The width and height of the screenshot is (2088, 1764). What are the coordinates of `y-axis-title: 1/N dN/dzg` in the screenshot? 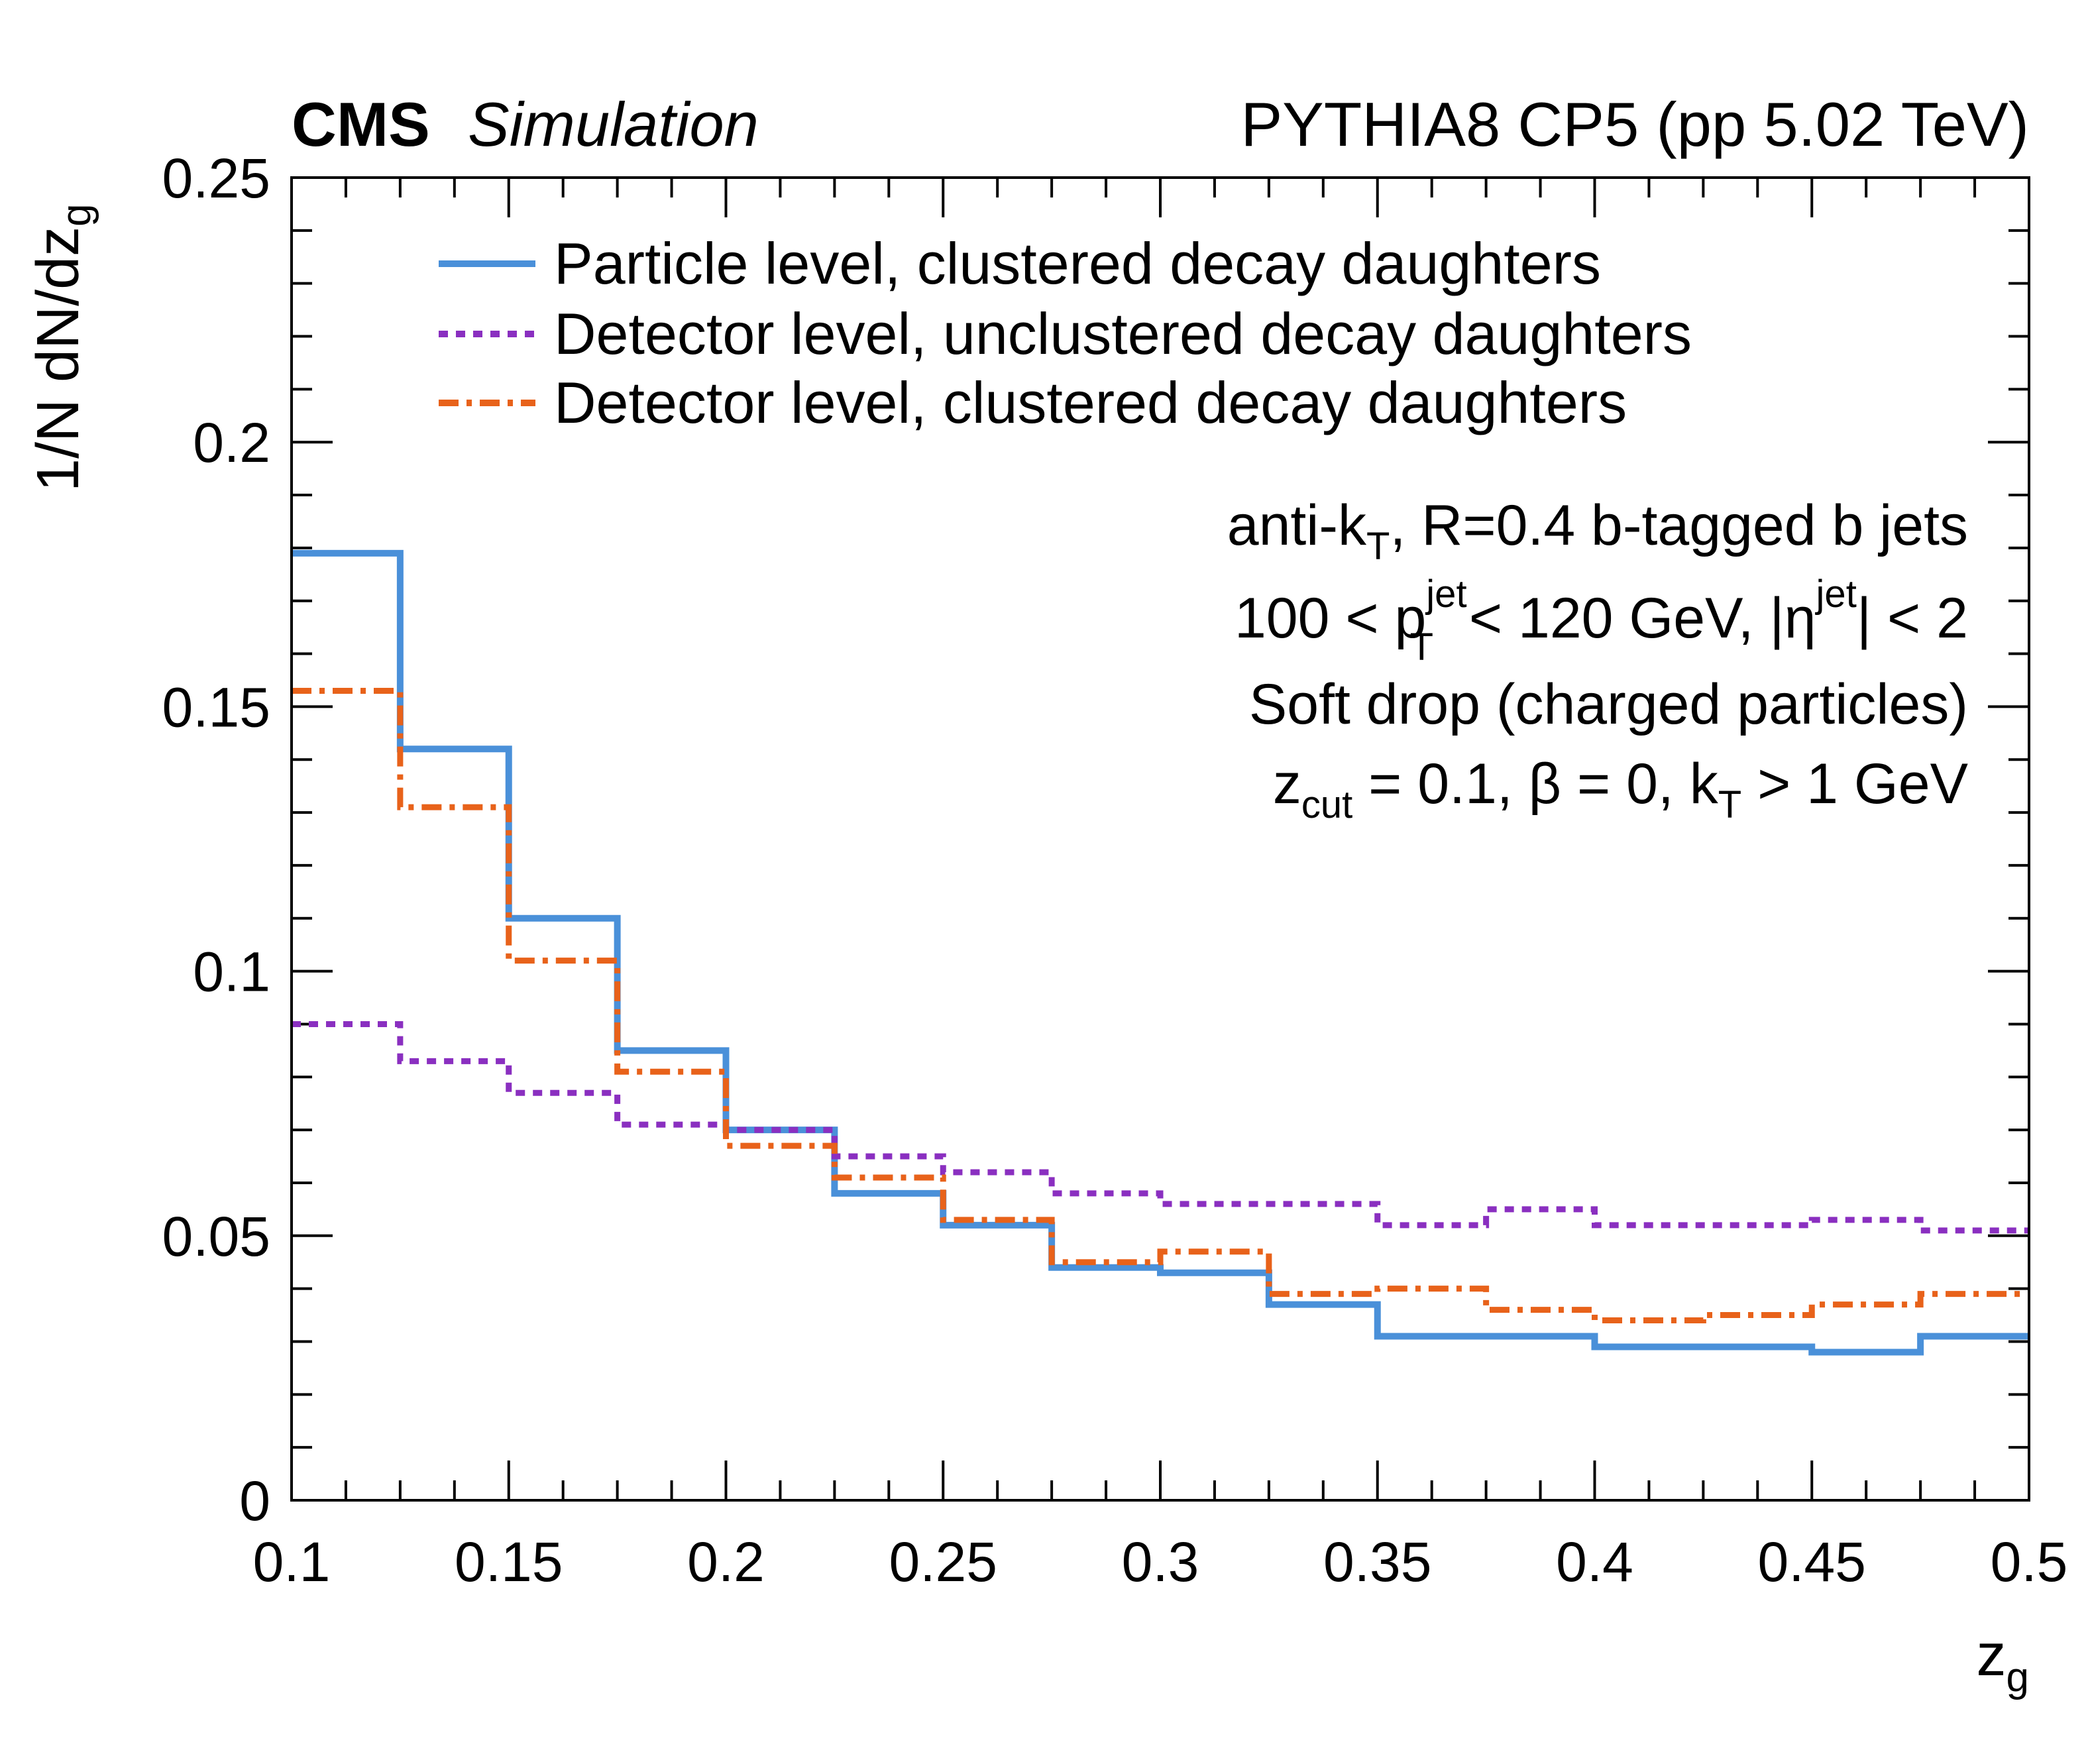 It's located at (62, 347).